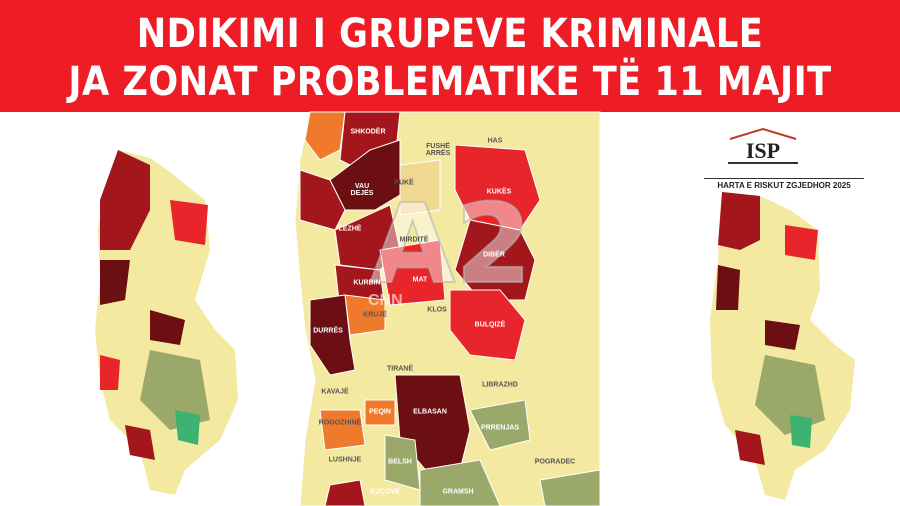  I want to click on region-label: FUSHË ARRËS, so click(438, 150).